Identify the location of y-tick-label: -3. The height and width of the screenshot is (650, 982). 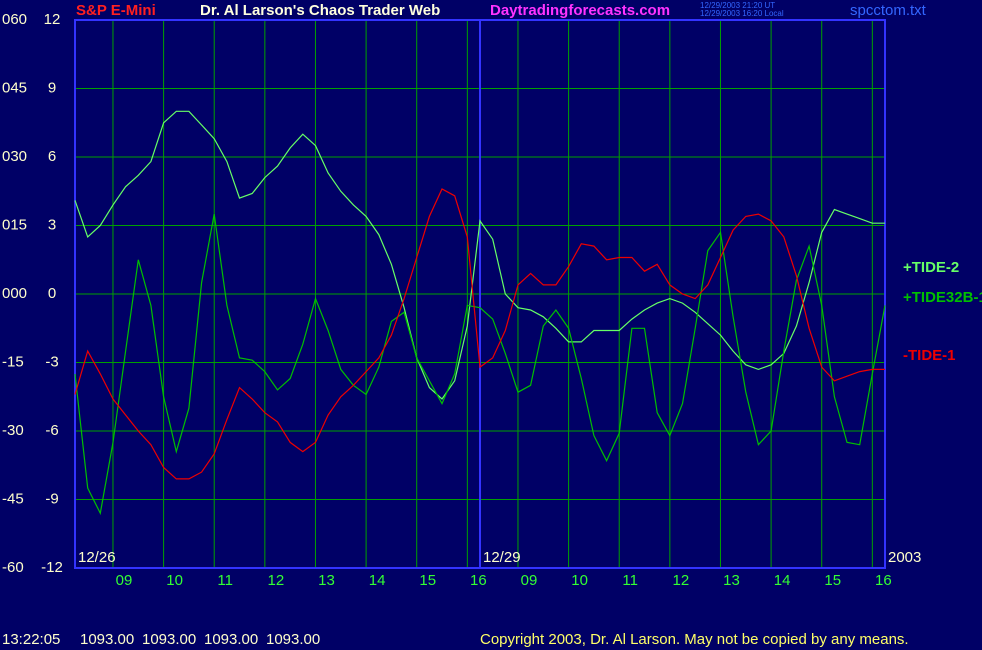
(51, 361).